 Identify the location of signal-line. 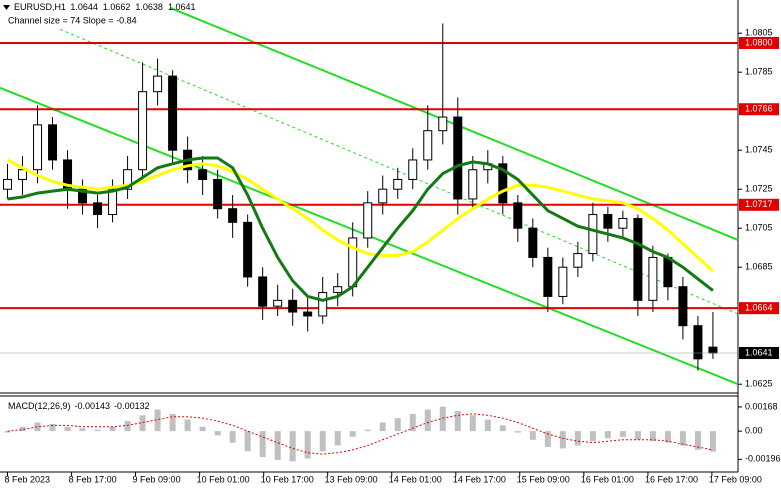
(360, 434).